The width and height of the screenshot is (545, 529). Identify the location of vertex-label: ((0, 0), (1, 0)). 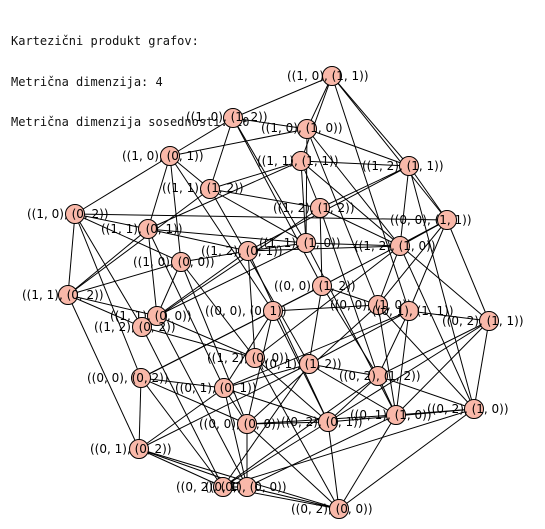
(371, 305).